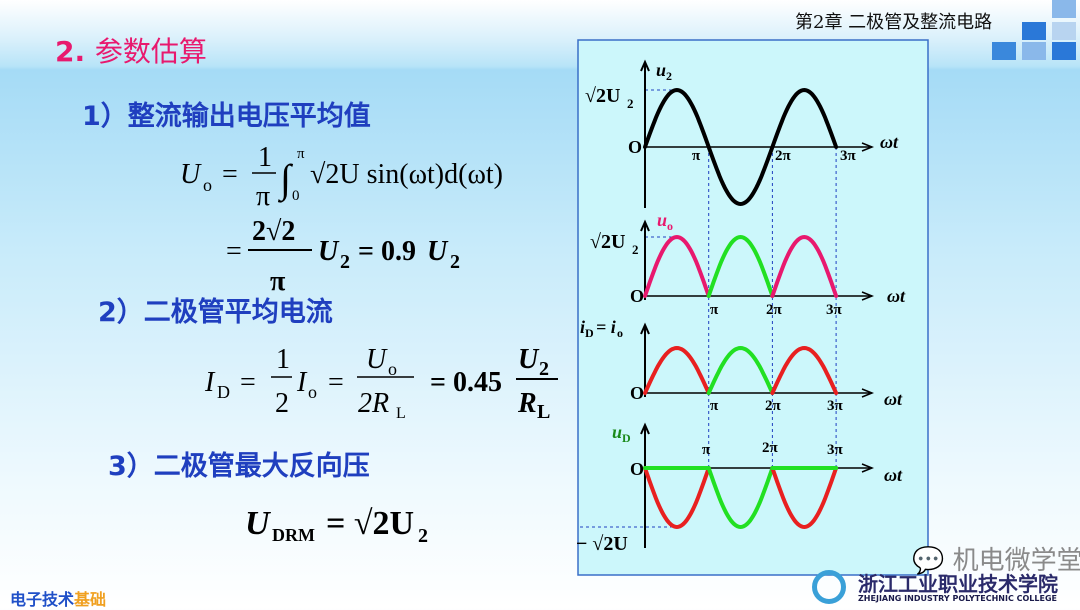 This screenshot has width=1080, height=610. What do you see at coordinates (293, 535) in the screenshot?
I see `svg-text: DRM` at bounding box center [293, 535].